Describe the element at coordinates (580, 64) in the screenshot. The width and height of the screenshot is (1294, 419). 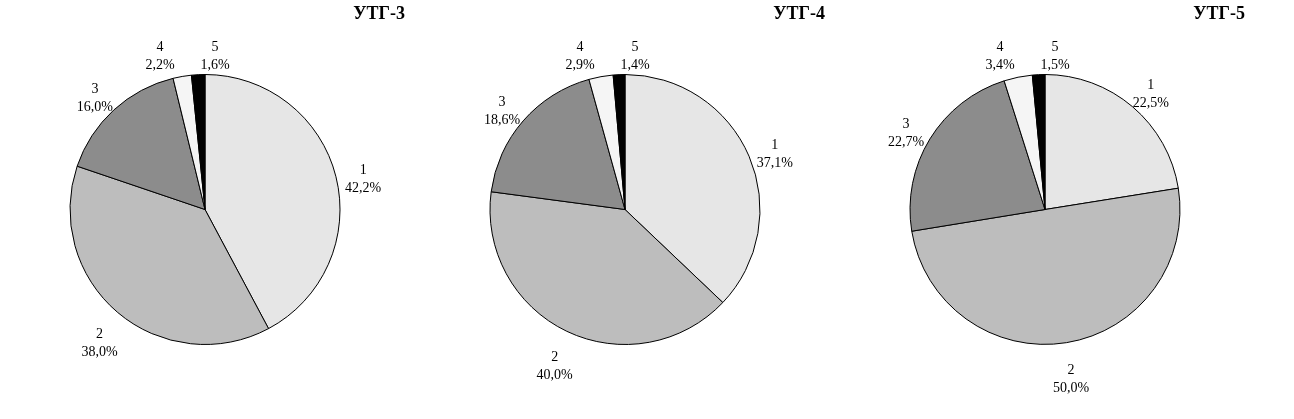
I see `data-label: 2,9%` at that location.